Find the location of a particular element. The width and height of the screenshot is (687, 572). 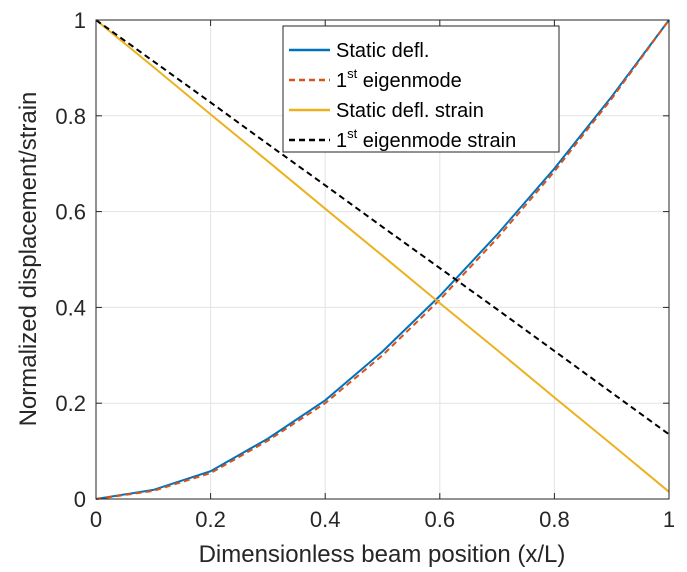

legend-label: 1st eigenmode is located at coordinates (399, 79).